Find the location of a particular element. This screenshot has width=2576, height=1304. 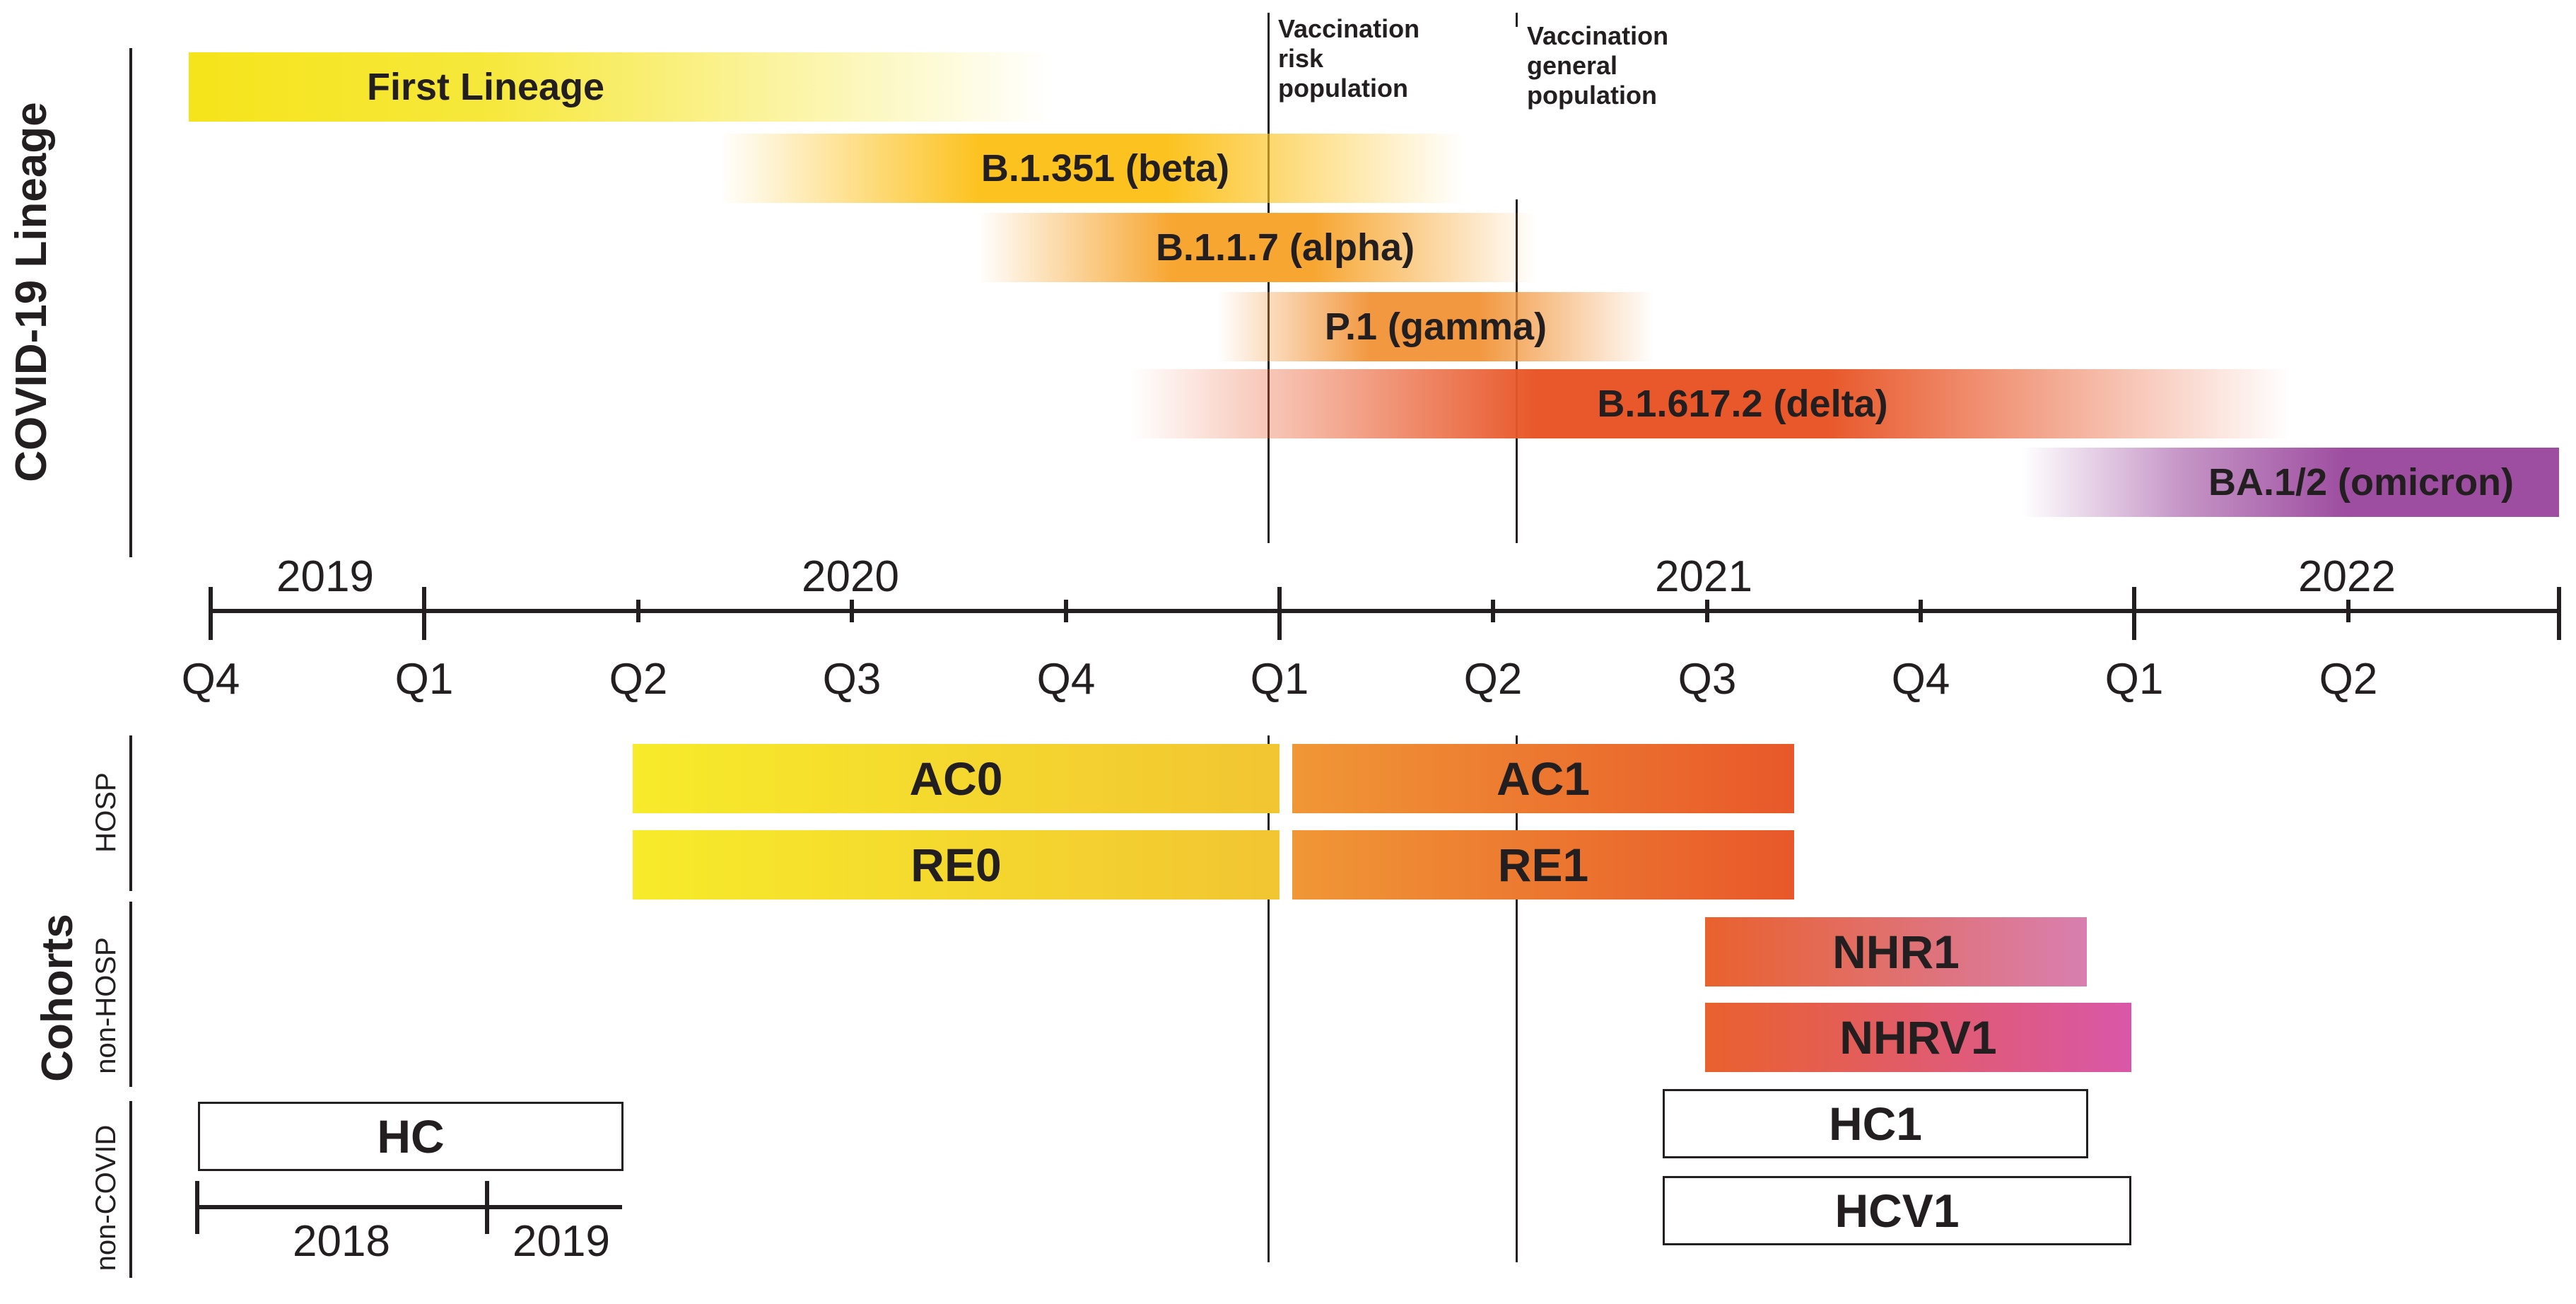

hc-timeline-axis is located at coordinates (408, 1207).